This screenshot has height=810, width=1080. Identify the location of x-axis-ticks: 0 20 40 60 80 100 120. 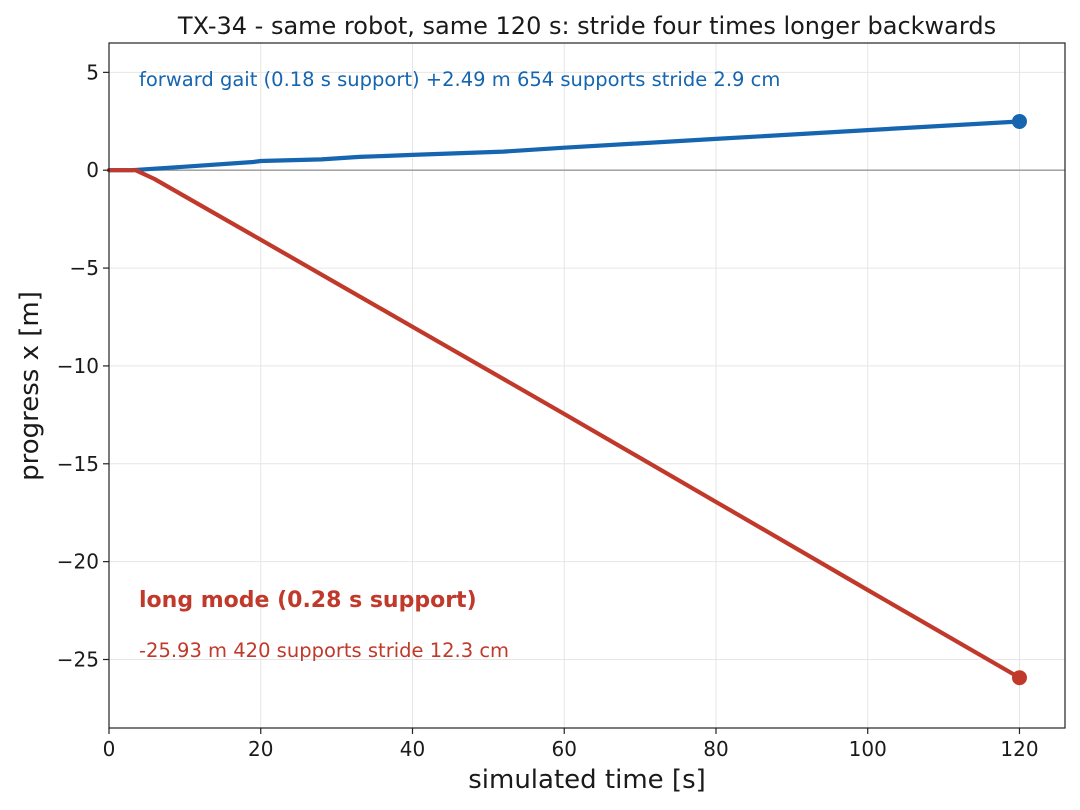
(571, 744).